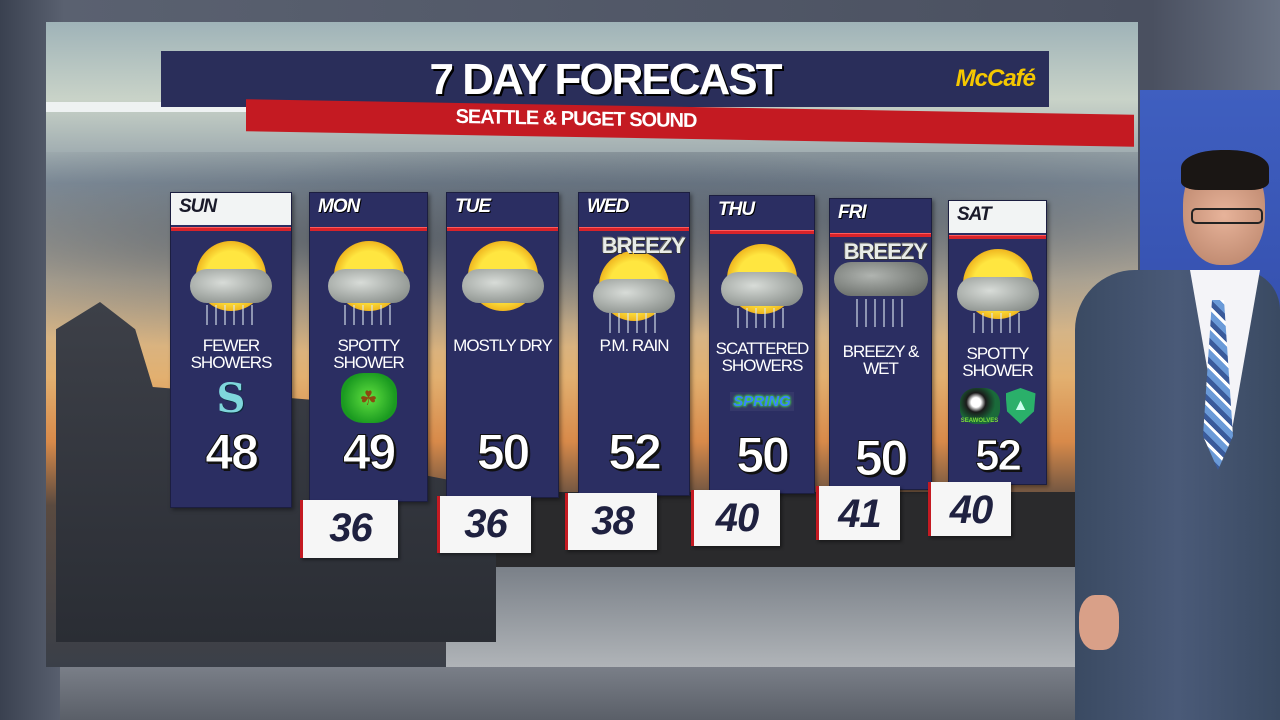 This screenshot has width=1280, height=720. What do you see at coordinates (502, 281) in the screenshot?
I see `partly-cloudy-icon` at bounding box center [502, 281].